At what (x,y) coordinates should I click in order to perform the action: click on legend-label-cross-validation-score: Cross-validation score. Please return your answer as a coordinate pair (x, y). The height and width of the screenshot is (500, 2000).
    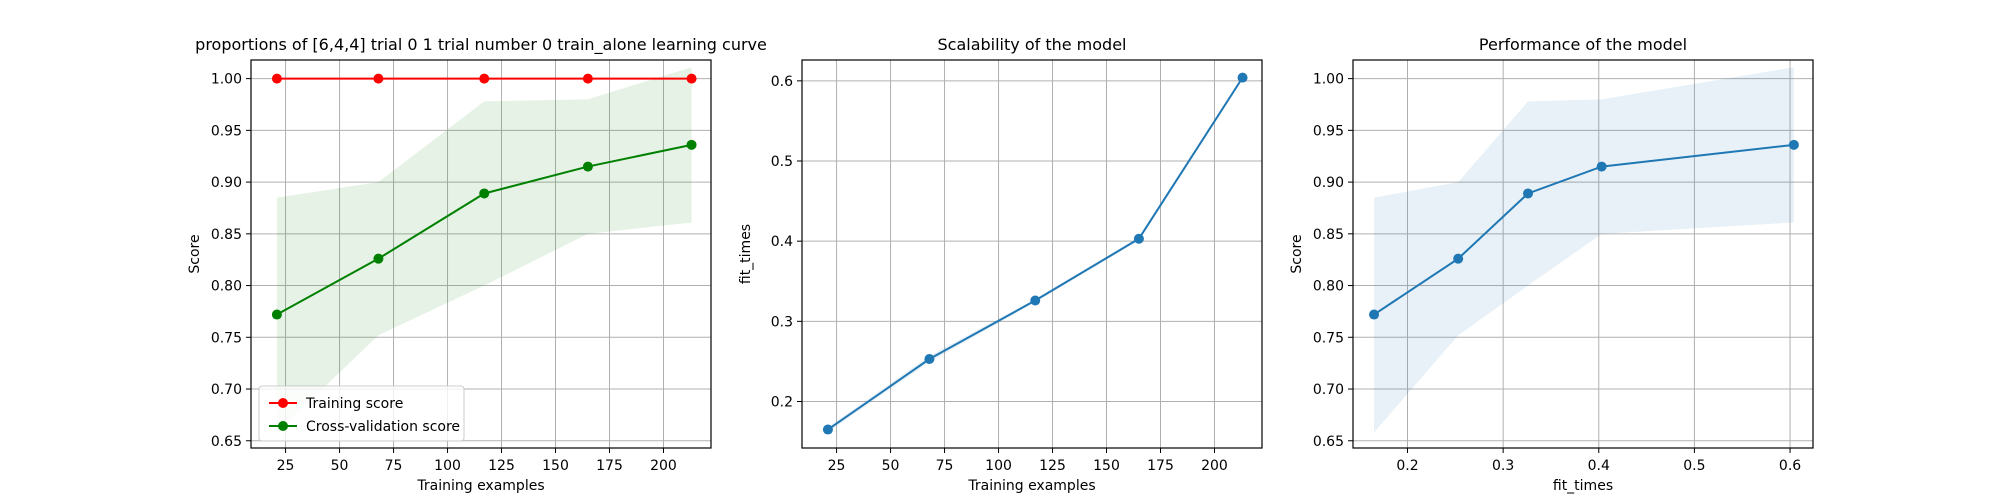
    Looking at the image, I should click on (383, 427).